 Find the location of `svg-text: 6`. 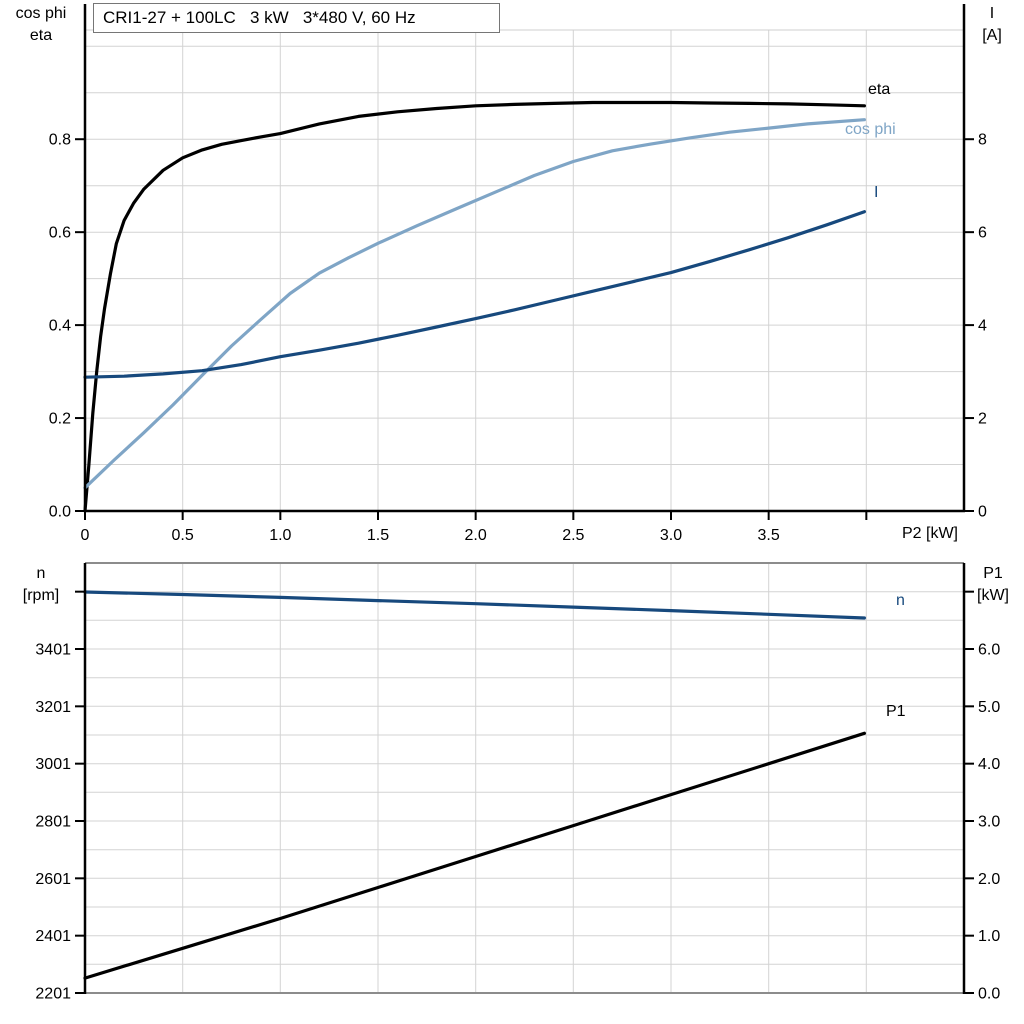

svg-text: 6 is located at coordinates (982, 233).